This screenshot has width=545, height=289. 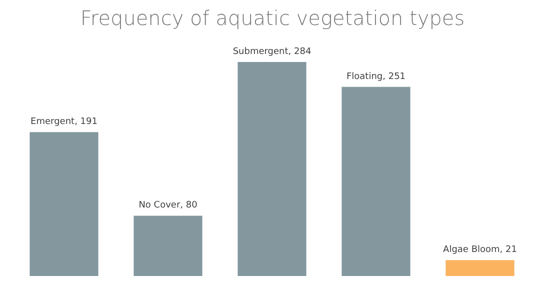 I want to click on data-label: No Cover, 80, so click(x=168, y=205).